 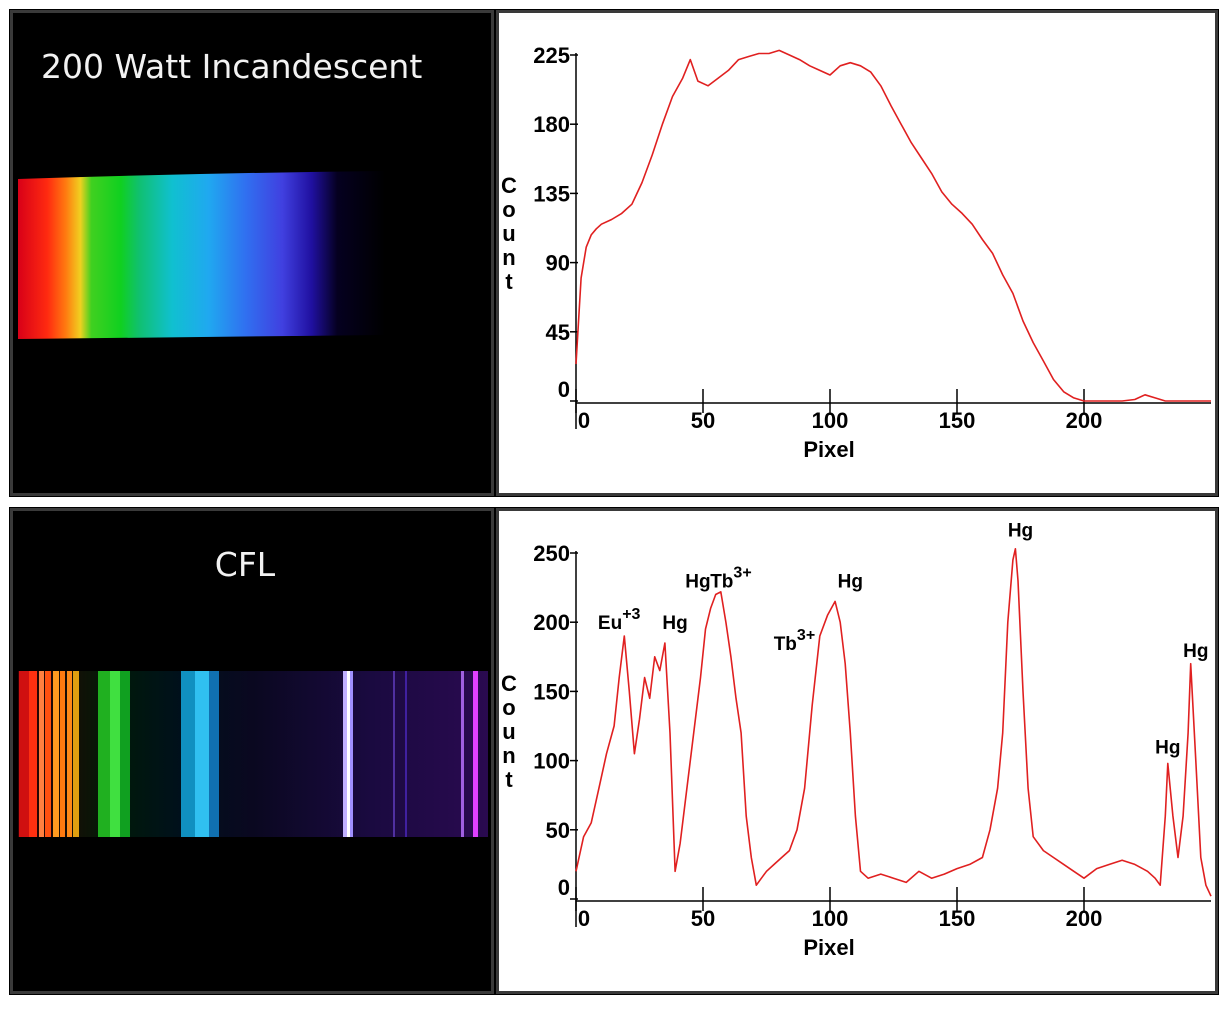 I want to click on cfl-label: CFL, so click(x=245, y=564).